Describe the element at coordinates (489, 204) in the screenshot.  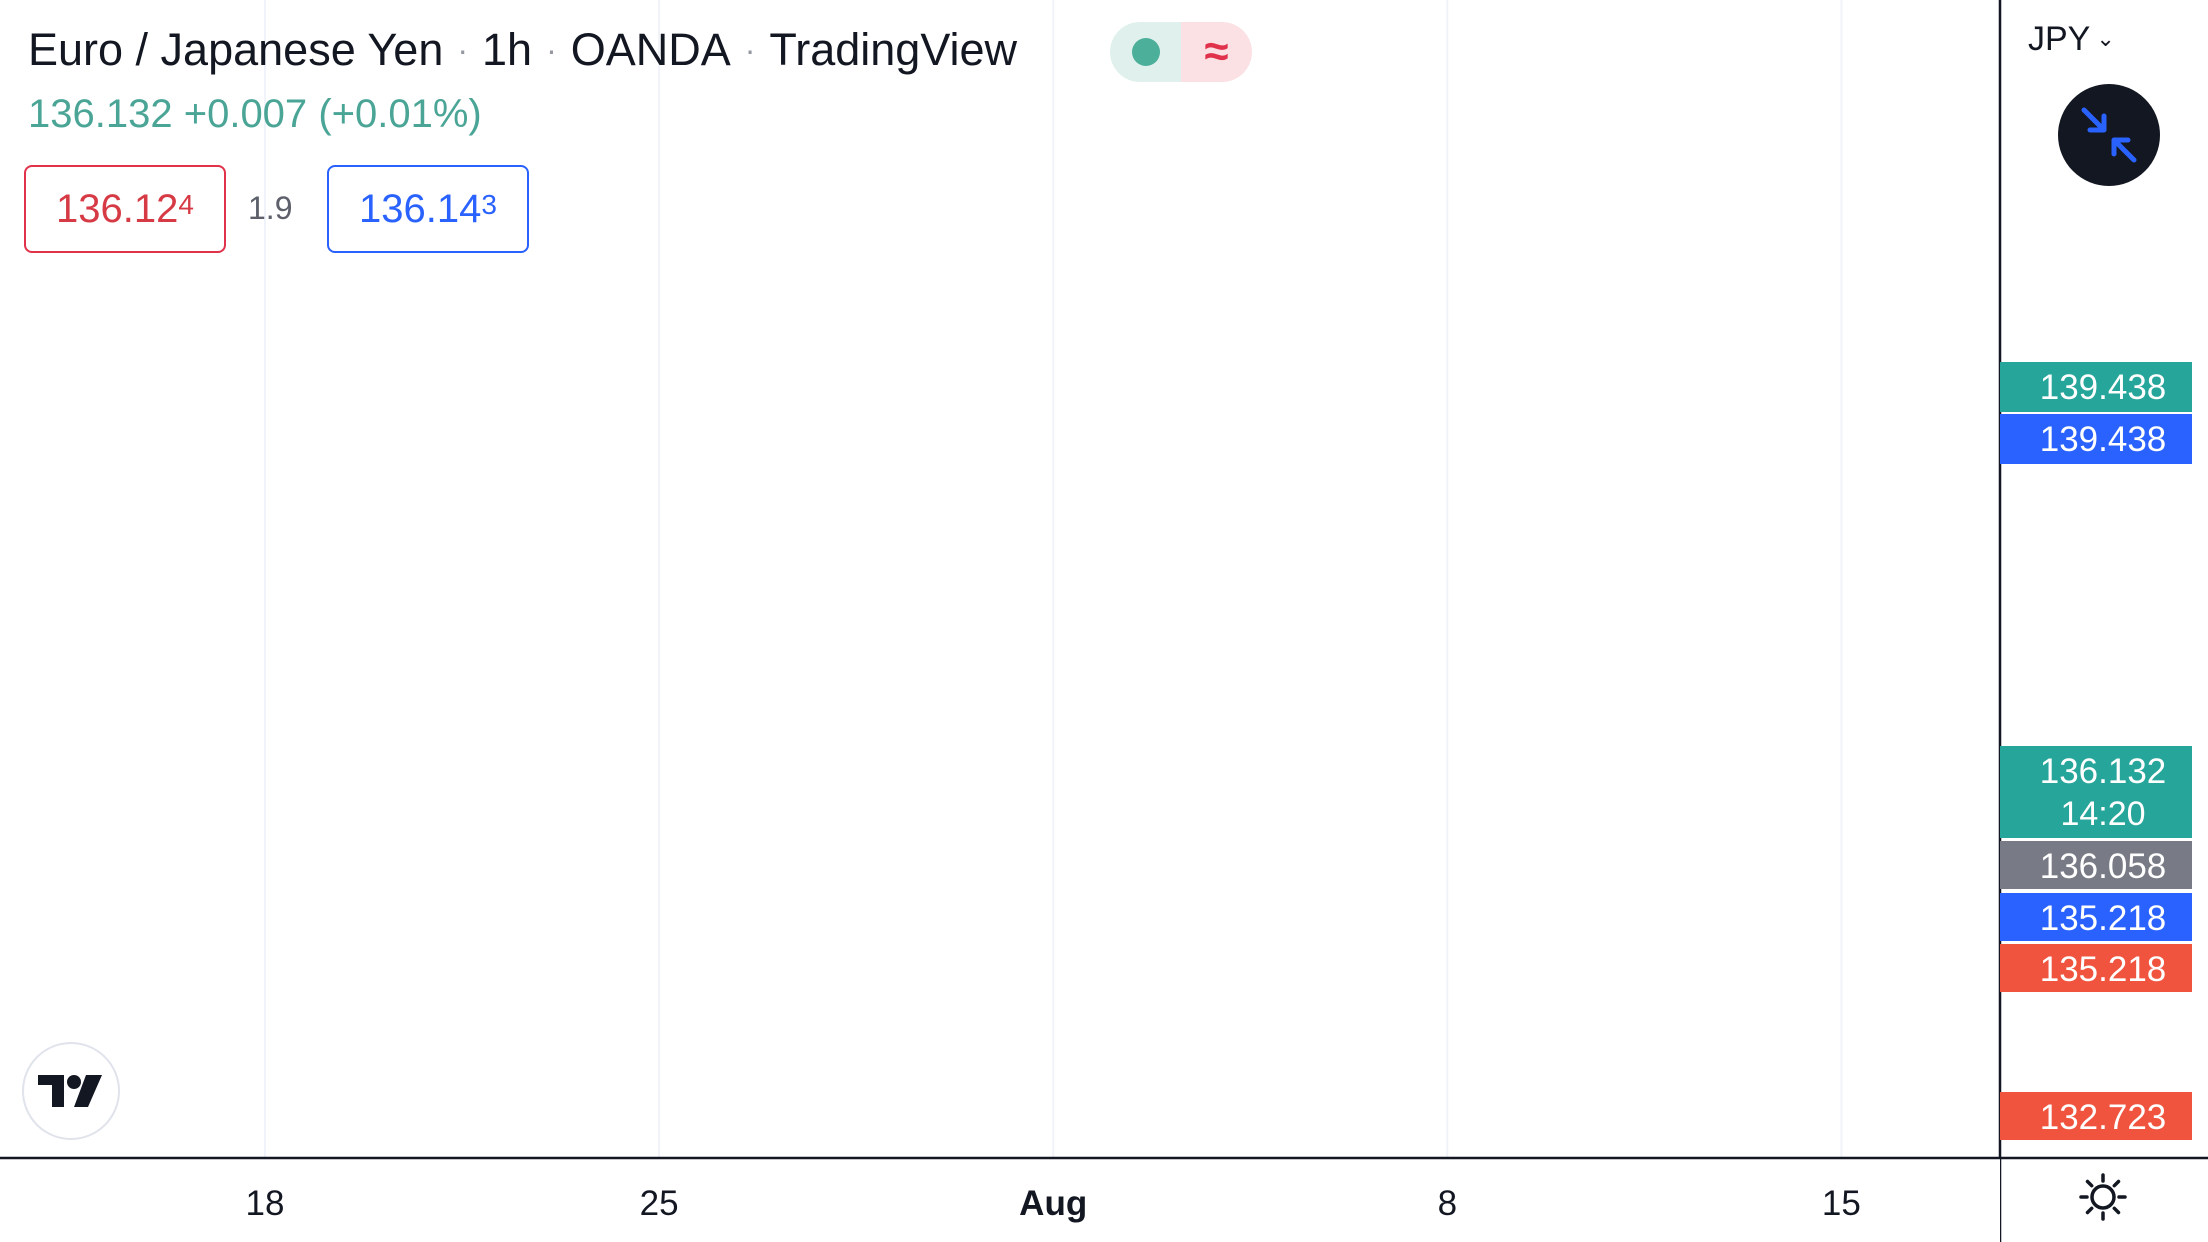
I see `buy-price-pip: 3` at that location.